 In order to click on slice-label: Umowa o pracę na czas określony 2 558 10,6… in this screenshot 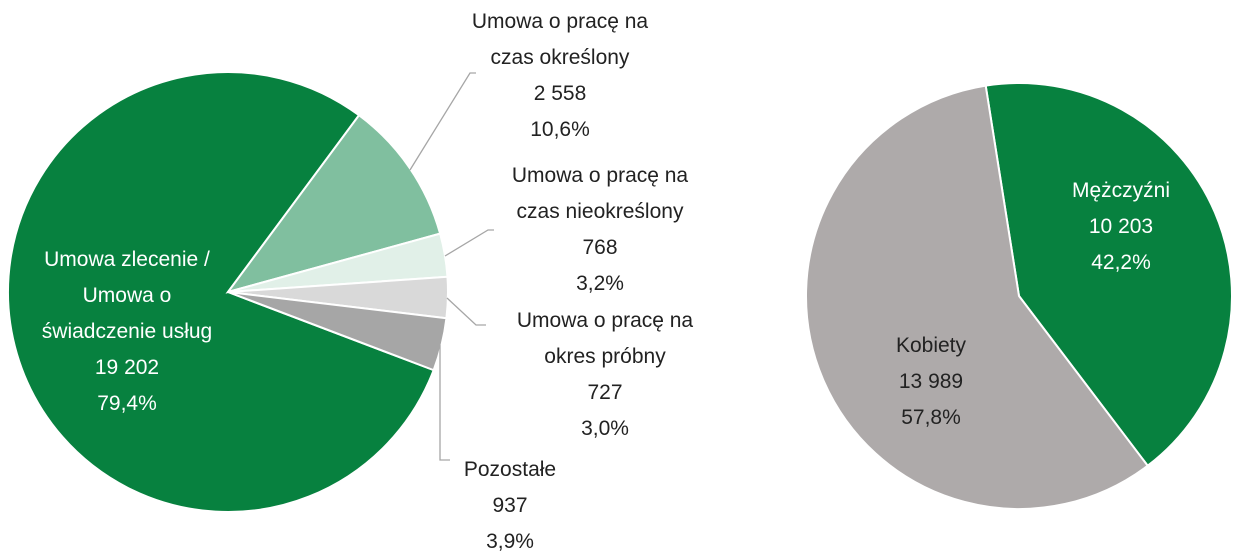, I will do `click(560, 76)`.